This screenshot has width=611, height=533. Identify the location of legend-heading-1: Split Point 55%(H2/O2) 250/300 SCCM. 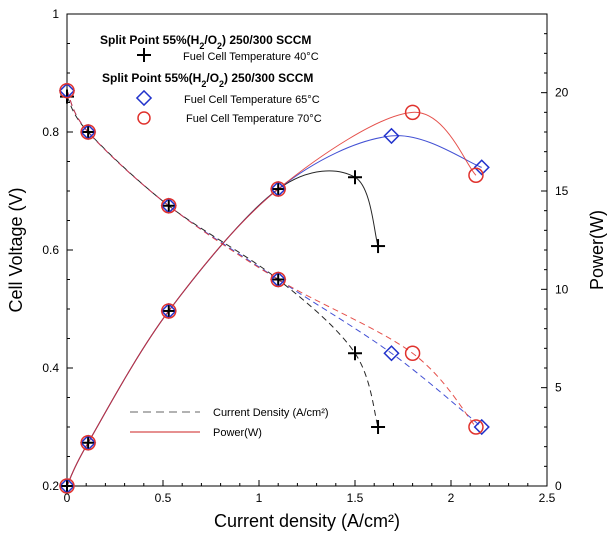
(205, 42).